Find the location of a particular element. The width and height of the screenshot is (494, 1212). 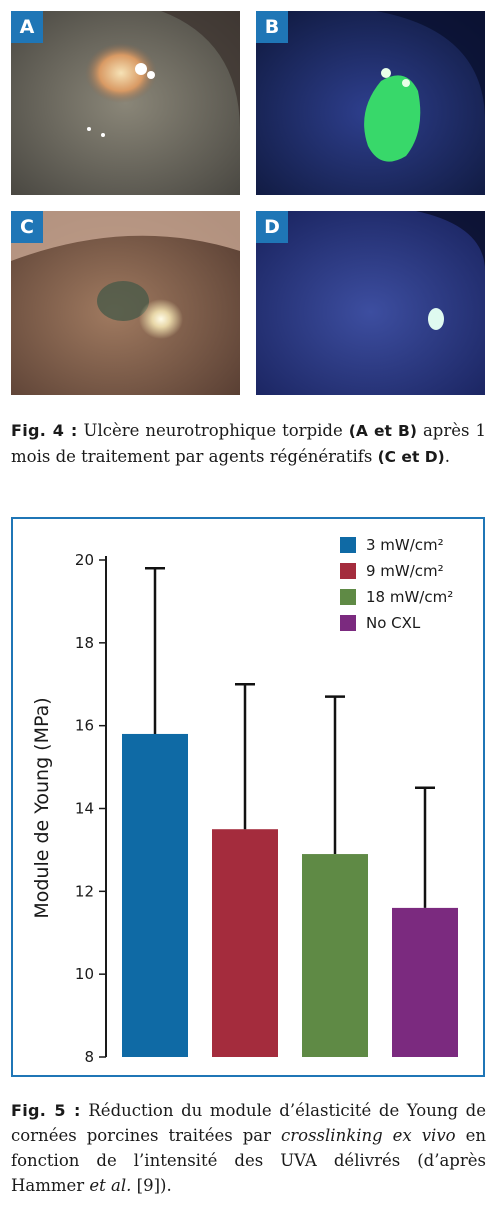

figure4-label: Fig. 4 : is located at coordinates (44, 430).